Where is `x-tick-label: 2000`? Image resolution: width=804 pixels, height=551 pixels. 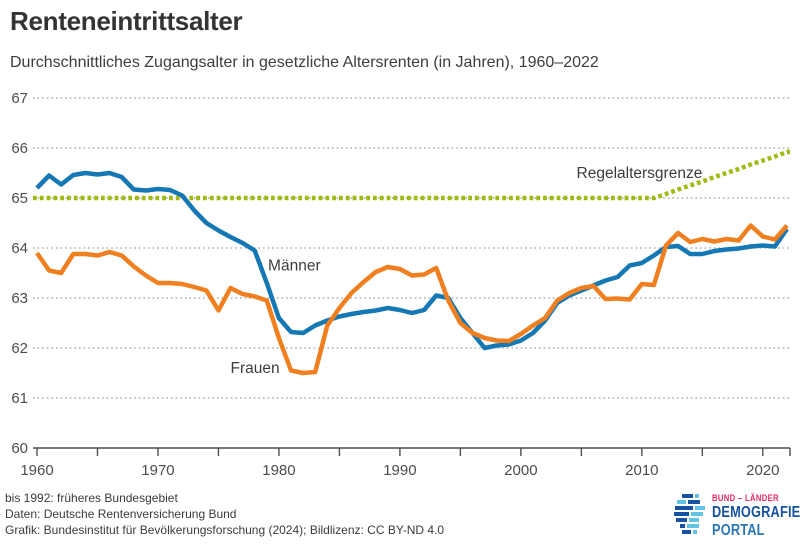
x-tick-label: 2000 is located at coordinates (520, 470).